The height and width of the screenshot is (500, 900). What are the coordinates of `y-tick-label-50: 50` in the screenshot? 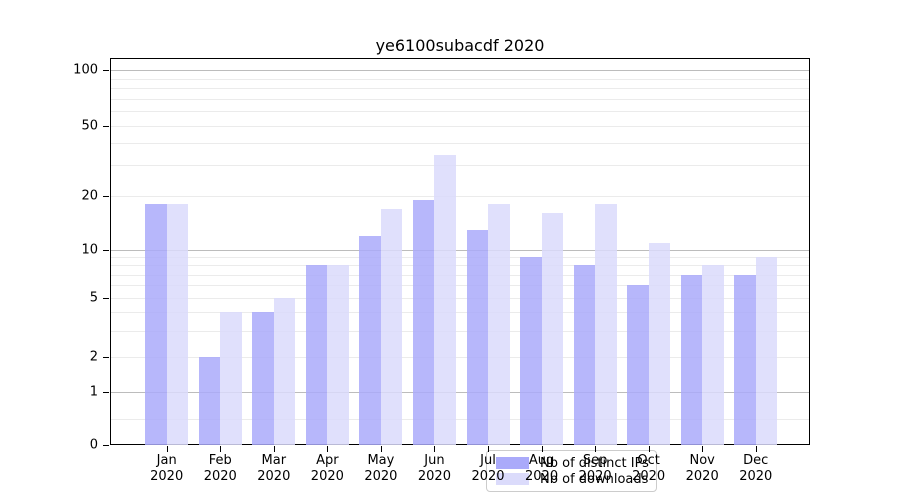 It's located at (89, 126).